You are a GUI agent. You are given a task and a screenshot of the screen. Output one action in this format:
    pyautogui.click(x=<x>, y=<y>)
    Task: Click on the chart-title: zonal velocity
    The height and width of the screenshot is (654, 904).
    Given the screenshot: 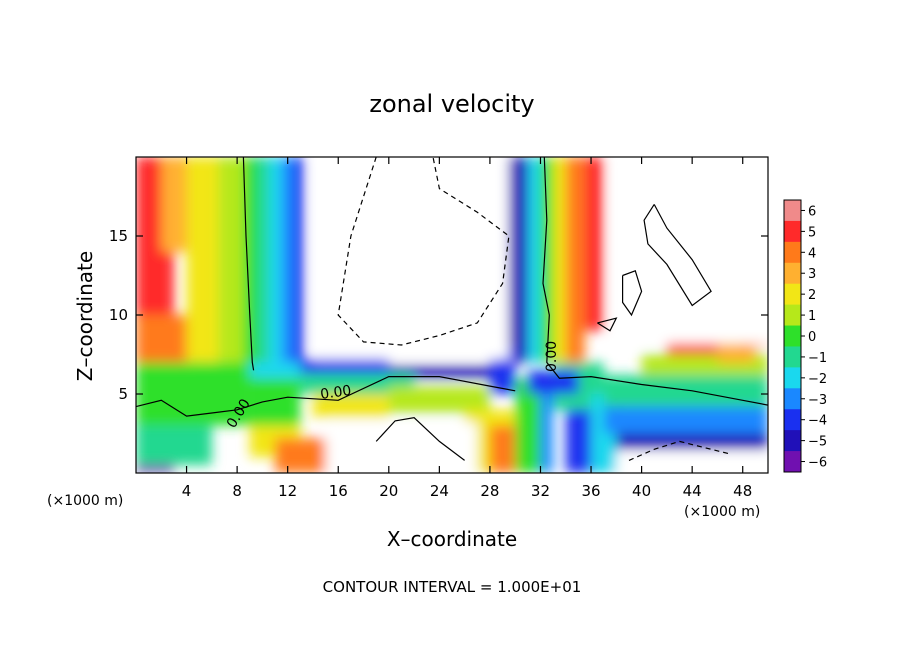 What is the action you would take?
    pyautogui.click(x=451, y=104)
    